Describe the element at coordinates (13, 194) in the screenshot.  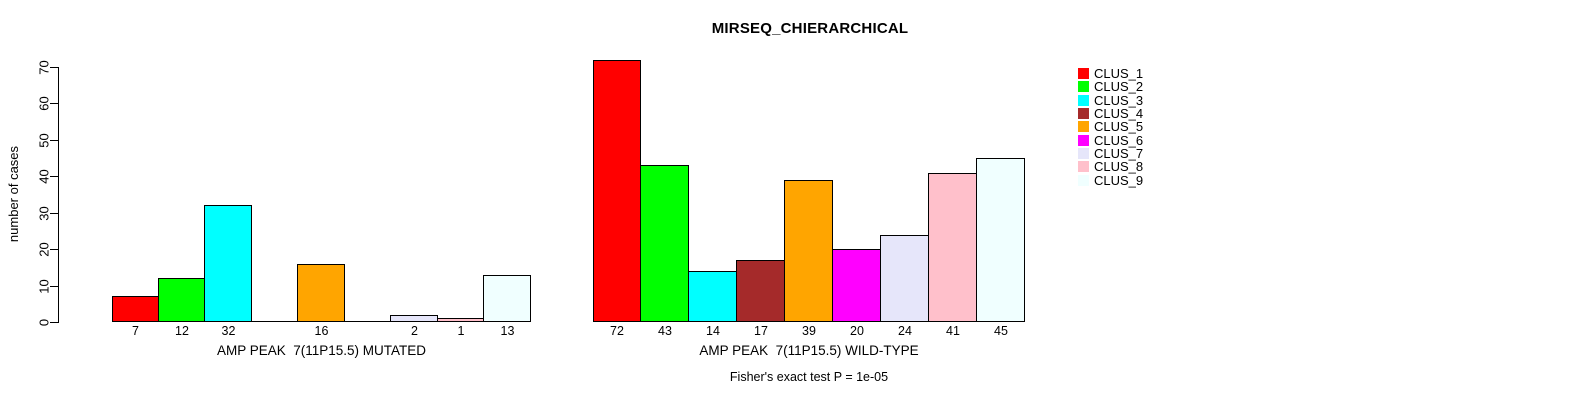
I see `y-axis-title: number of cases` at that location.